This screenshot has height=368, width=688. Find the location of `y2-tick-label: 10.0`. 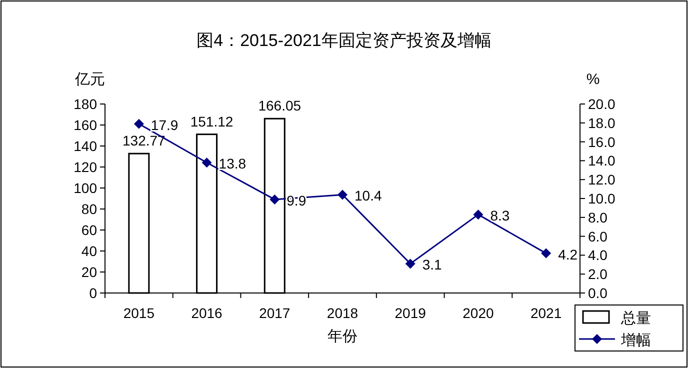

y2-tick-label: 10.0 is located at coordinates (602, 198).